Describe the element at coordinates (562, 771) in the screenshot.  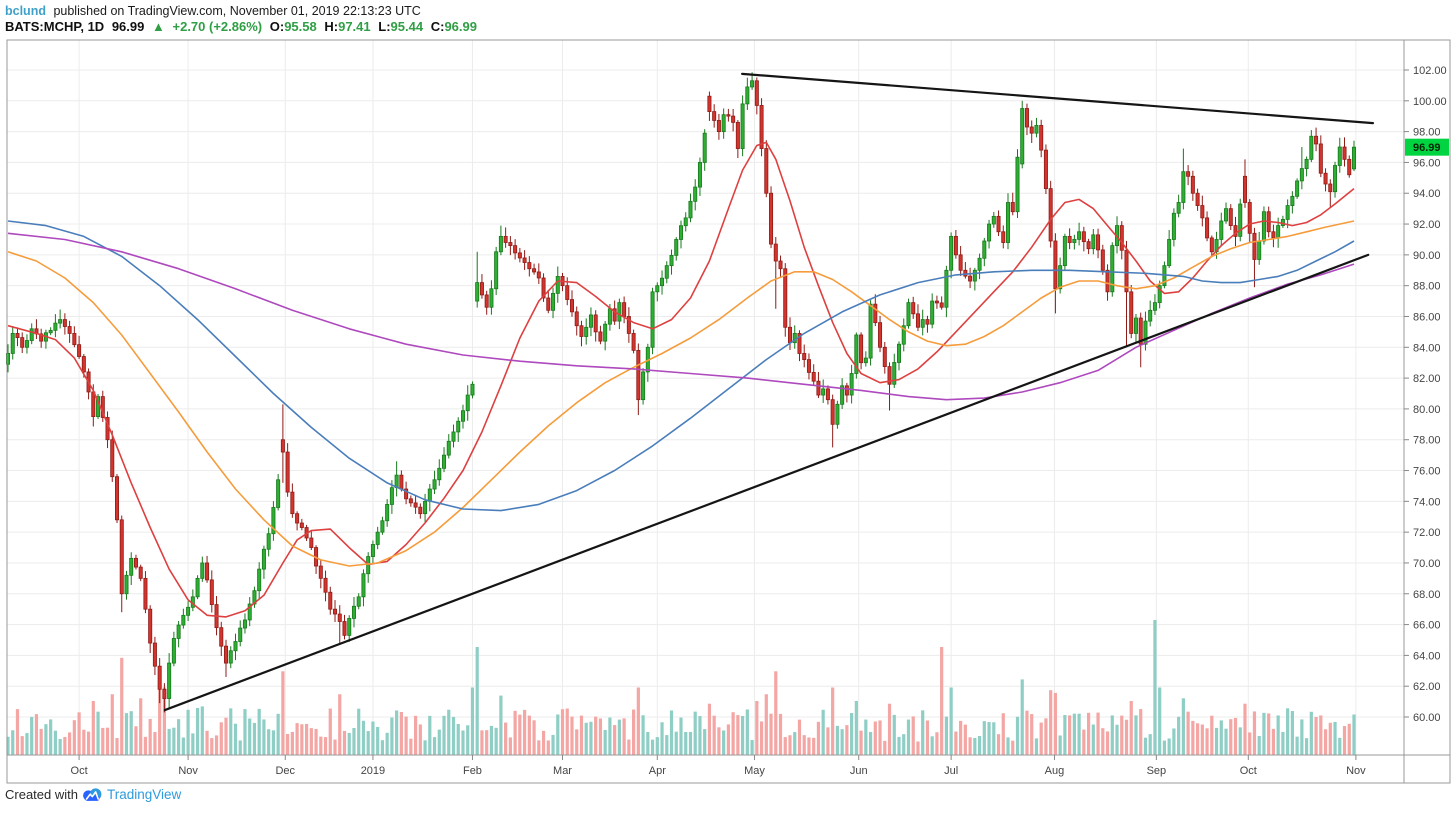
I see `svg-text: Mar` at that location.